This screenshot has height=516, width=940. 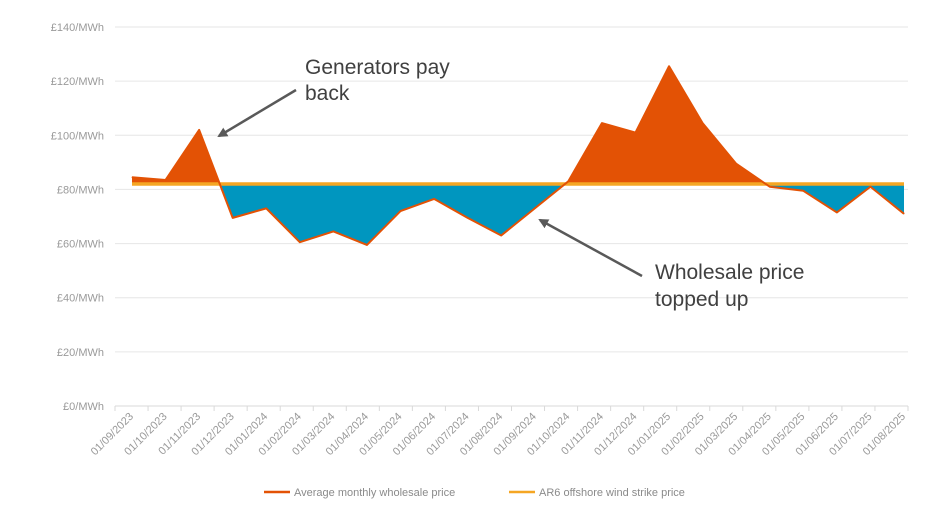 What do you see at coordinates (377, 67) in the screenshot?
I see `annotation-generators-pay-back: Generators pay` at bounding box center [377, 67].